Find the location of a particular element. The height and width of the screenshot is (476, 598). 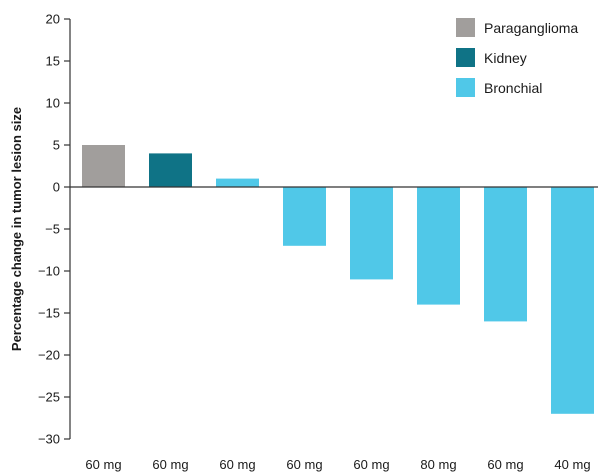

y-tick-label: 5 is located at coordinates (56, 145).